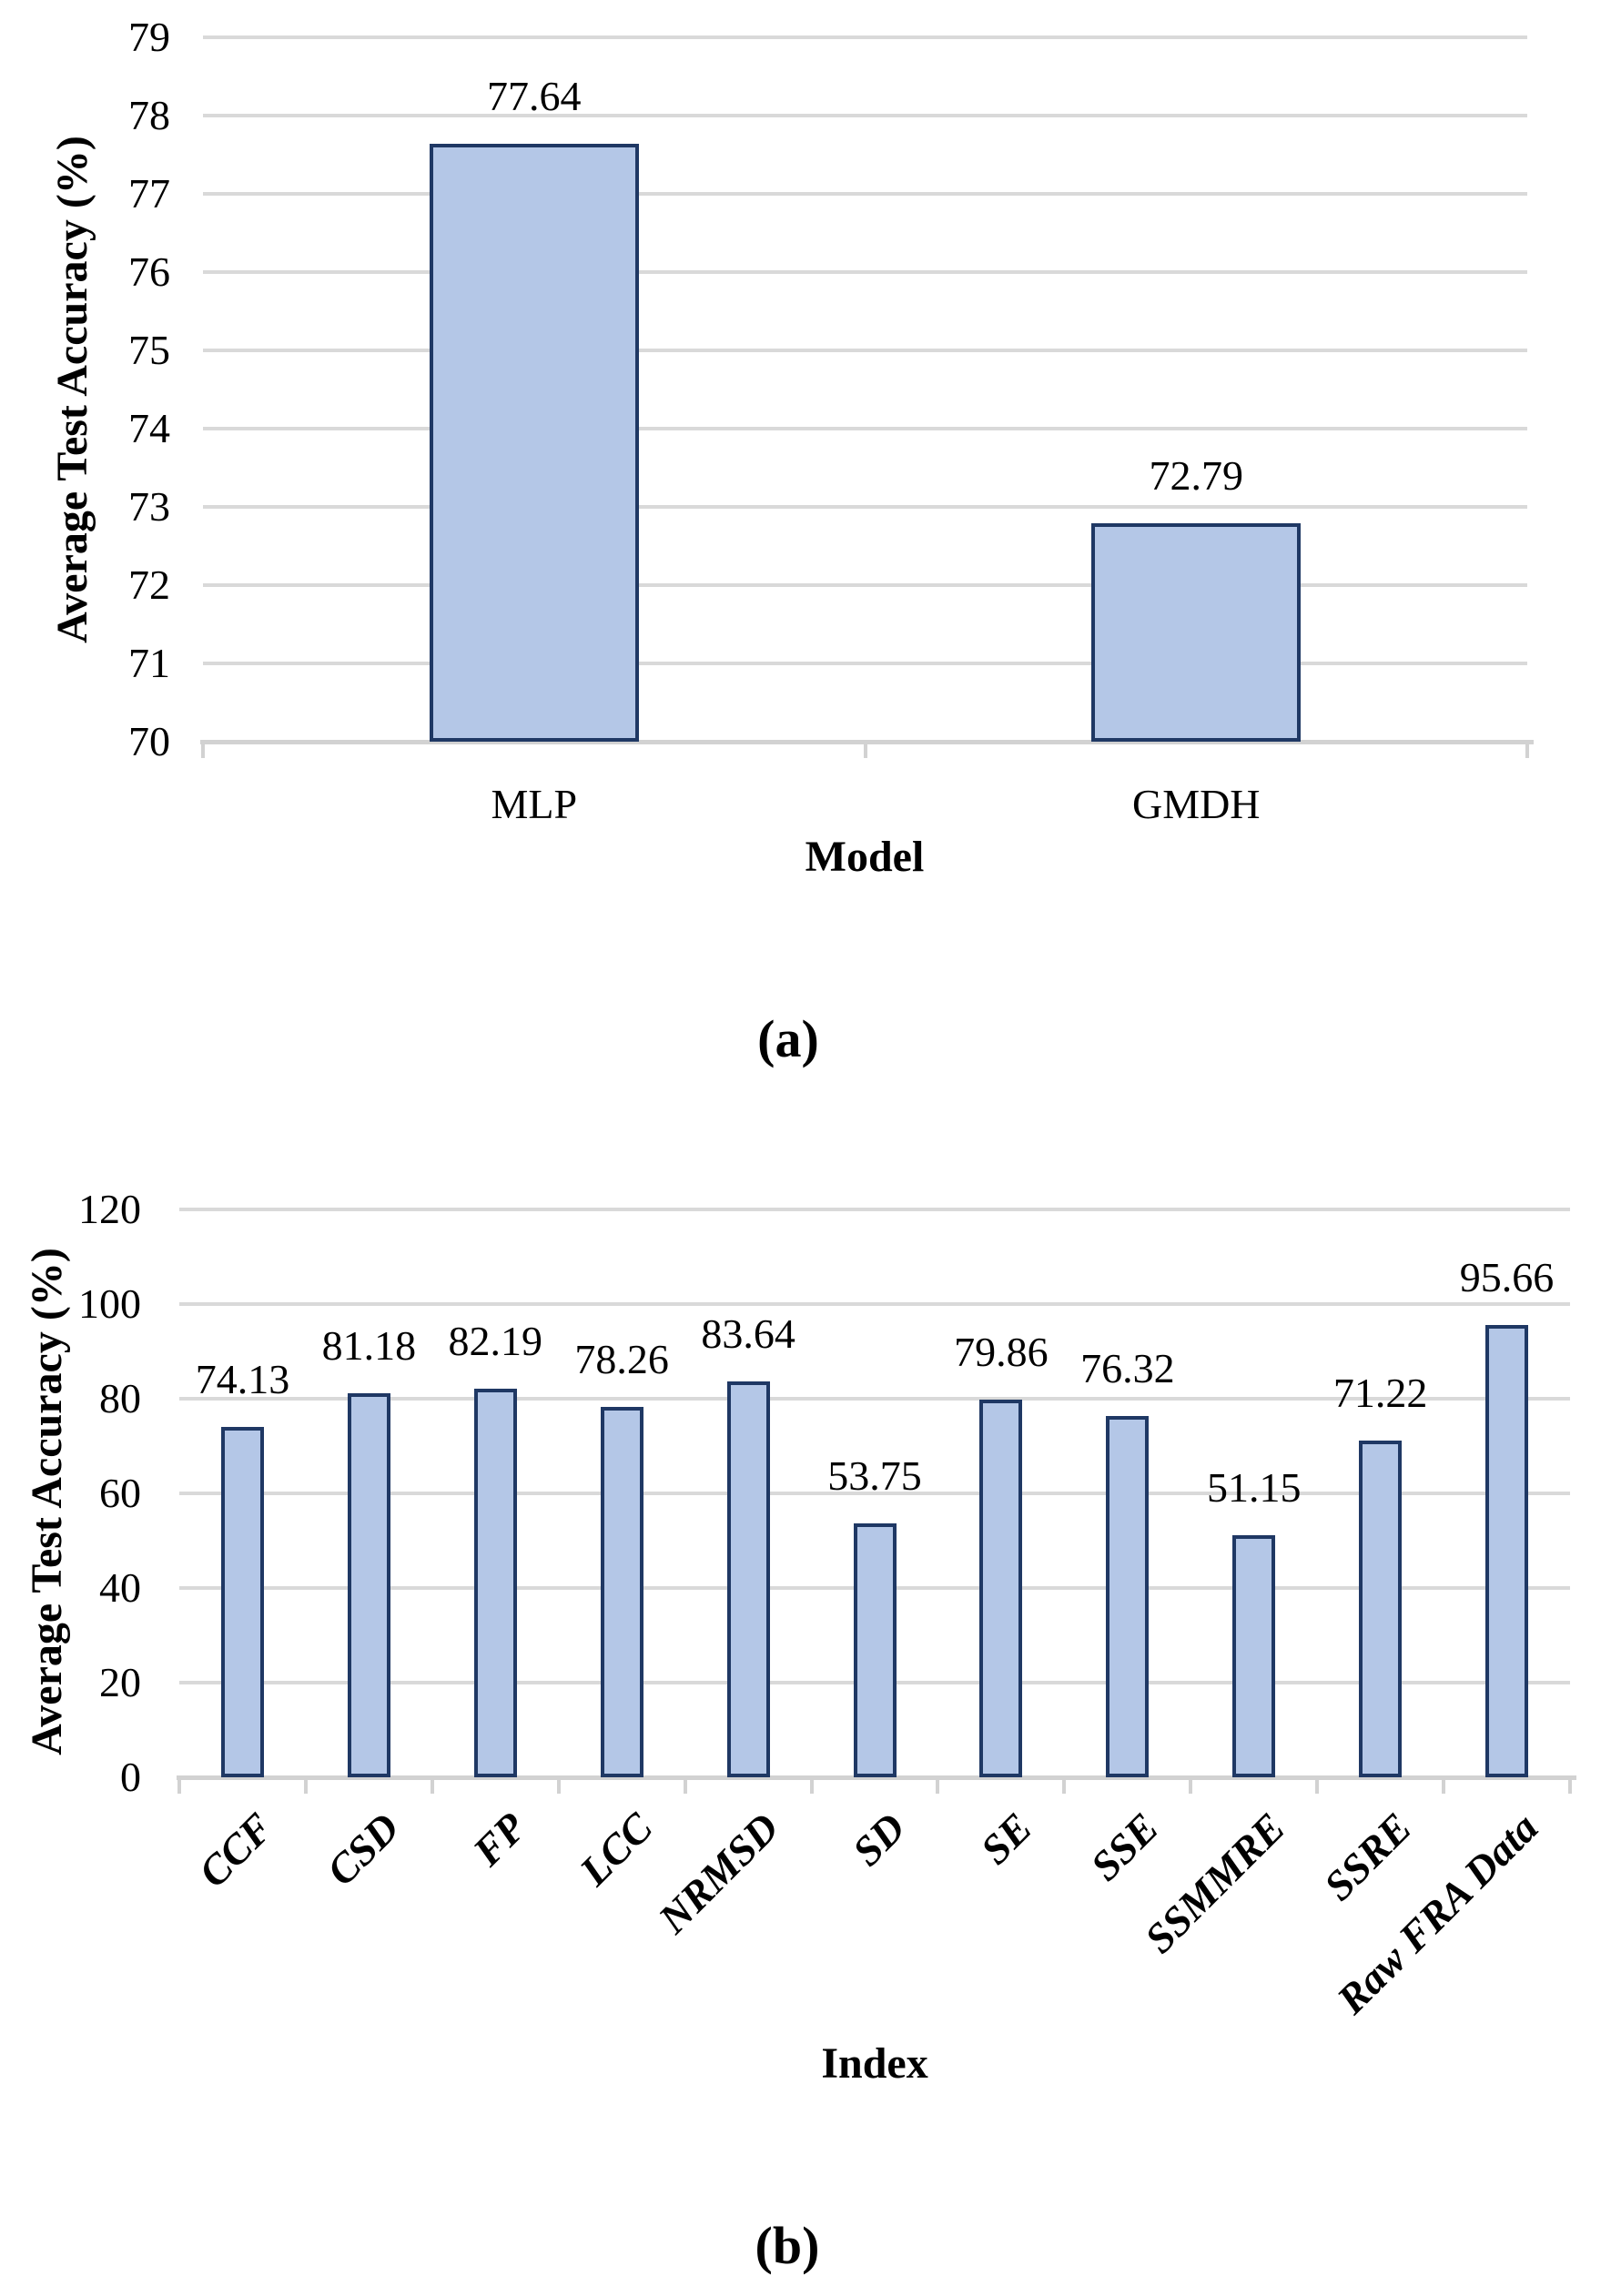  Describe the element at coordinates (1381, 1608) in the screenshot. I see `bar-ssre` at that location.